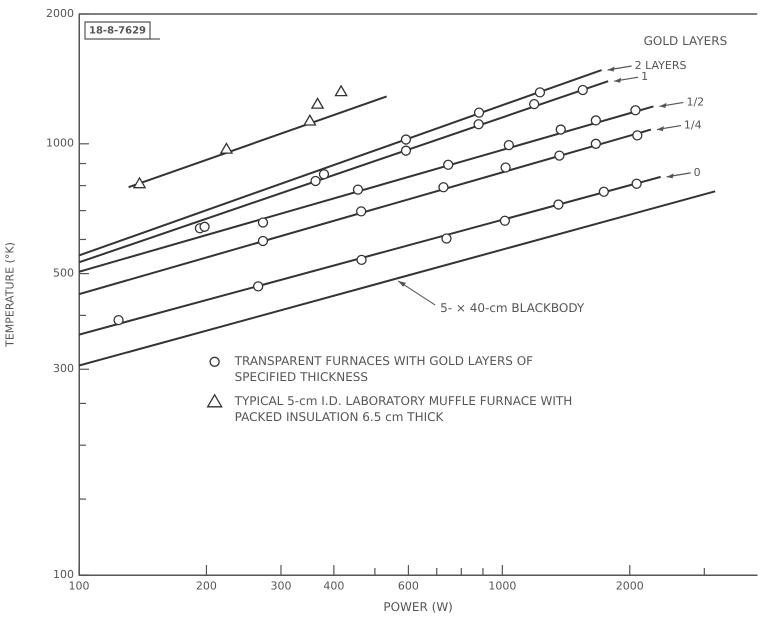 This screenshot has height=623, width=765. Describe the element at coordinates (9, 295) in the screenshot. I see `y-axis-title: TEMPERATURE (°K)` at that location.